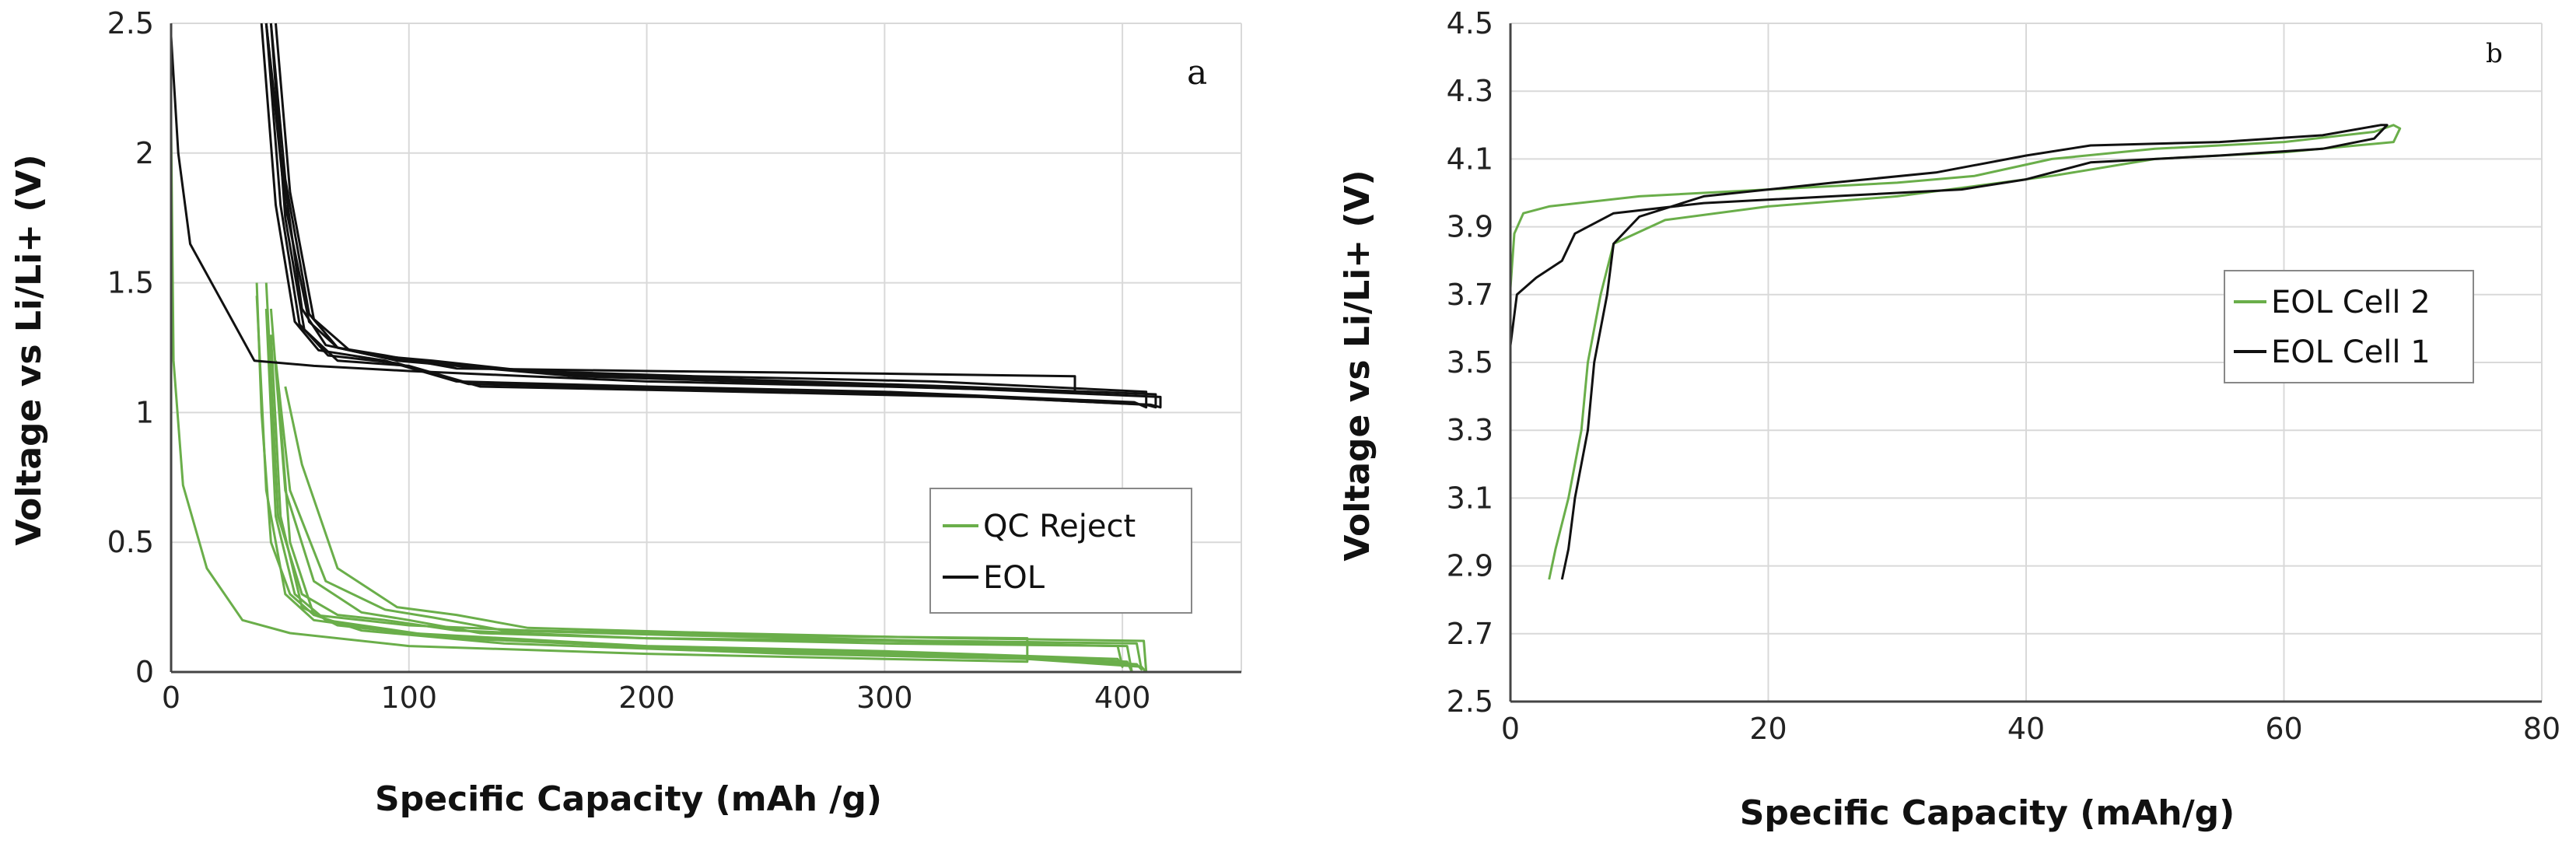  What do you see at coordinates (1470, 634) in the screenshot?
I see `panel-b-y-tick-label: 2.7` at bounding box center [1470, 634].